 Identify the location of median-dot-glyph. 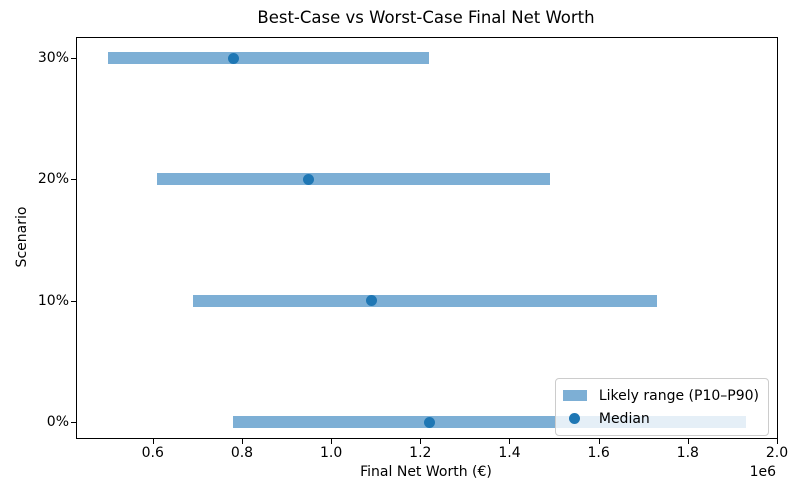
(575, 418).